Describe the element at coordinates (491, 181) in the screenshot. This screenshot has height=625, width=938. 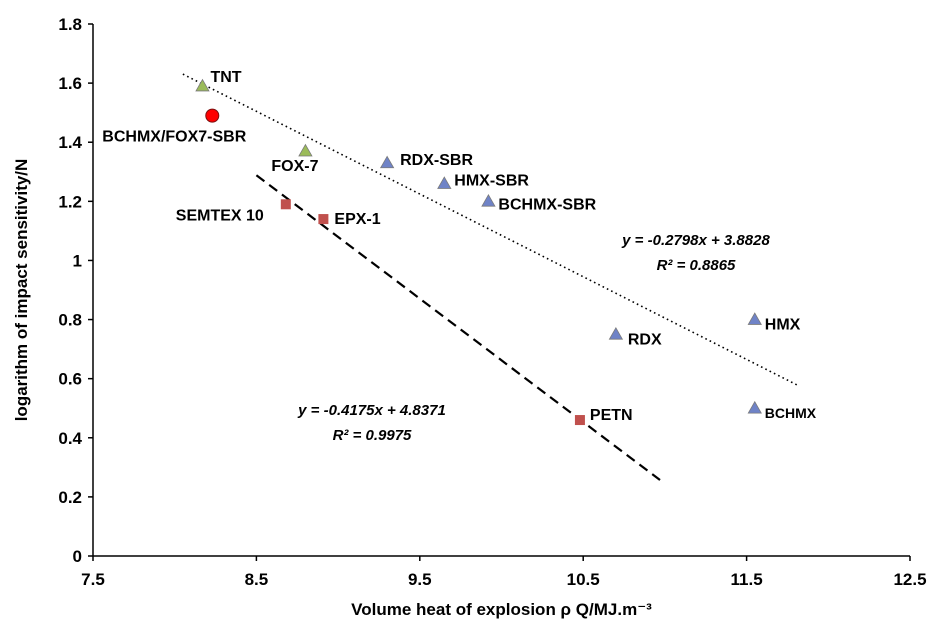
I see `label-hmx-sbr: HMX-SBR` at that location.